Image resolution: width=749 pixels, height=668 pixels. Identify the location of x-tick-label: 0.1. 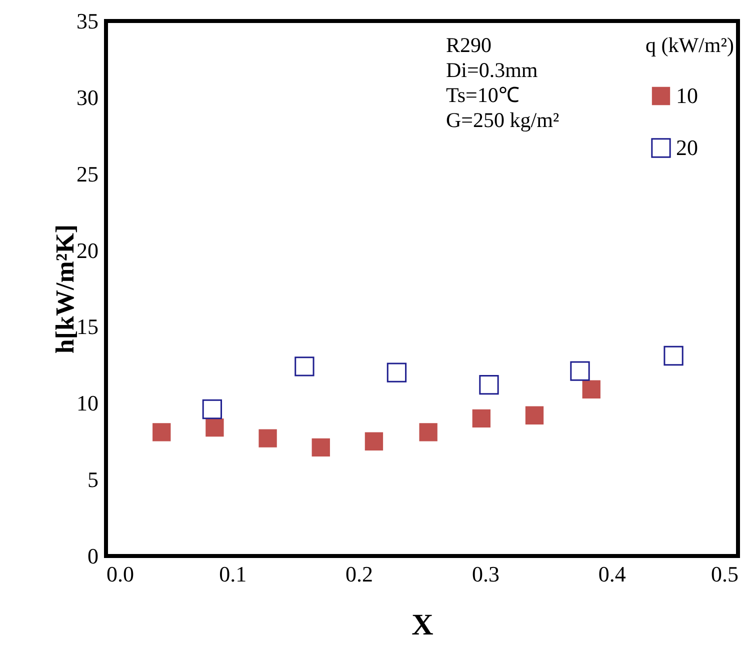
(233, 574).